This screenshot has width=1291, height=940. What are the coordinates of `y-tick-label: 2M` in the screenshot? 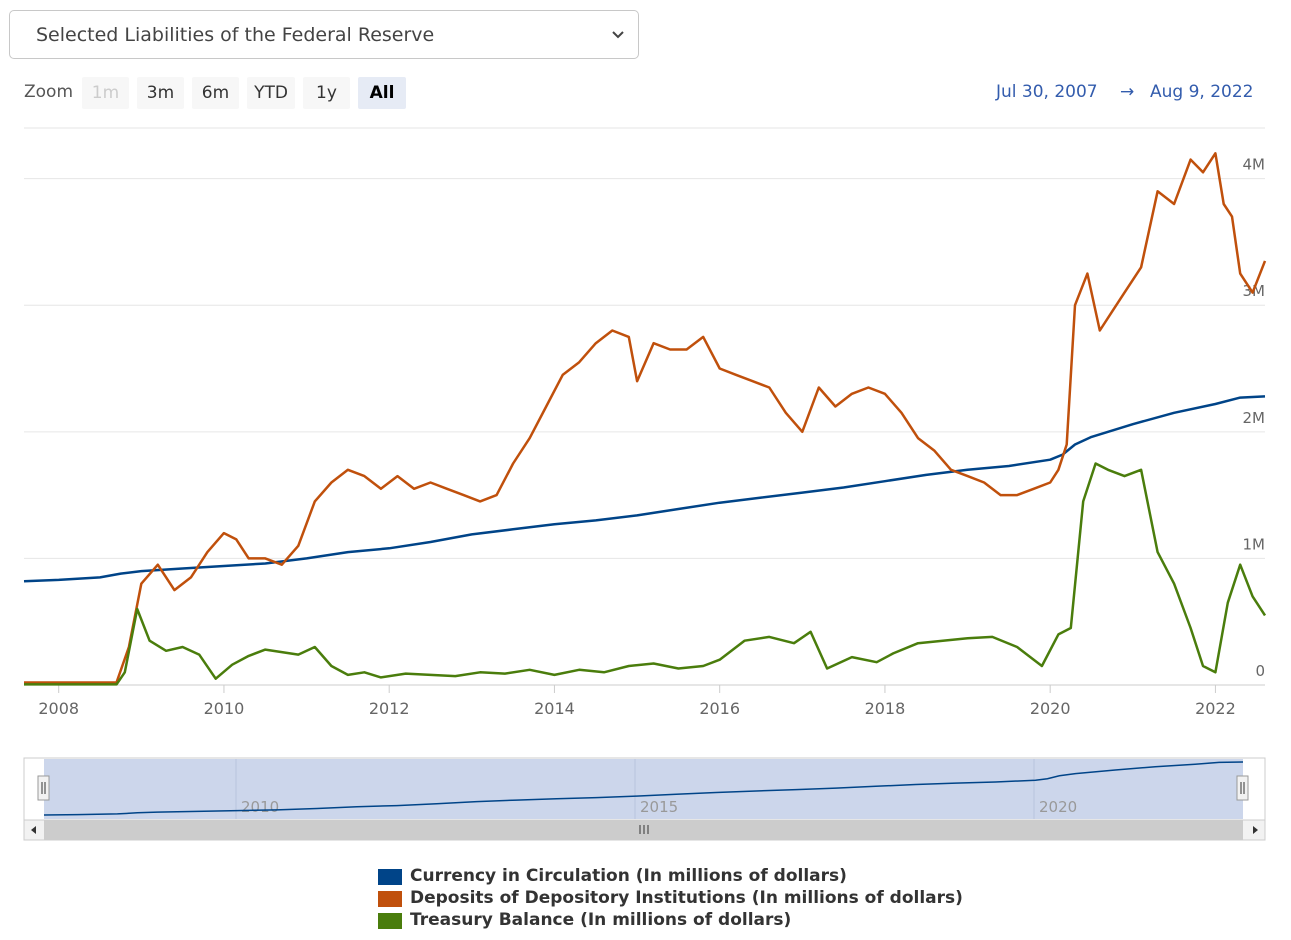 It's located at (1254, 418).